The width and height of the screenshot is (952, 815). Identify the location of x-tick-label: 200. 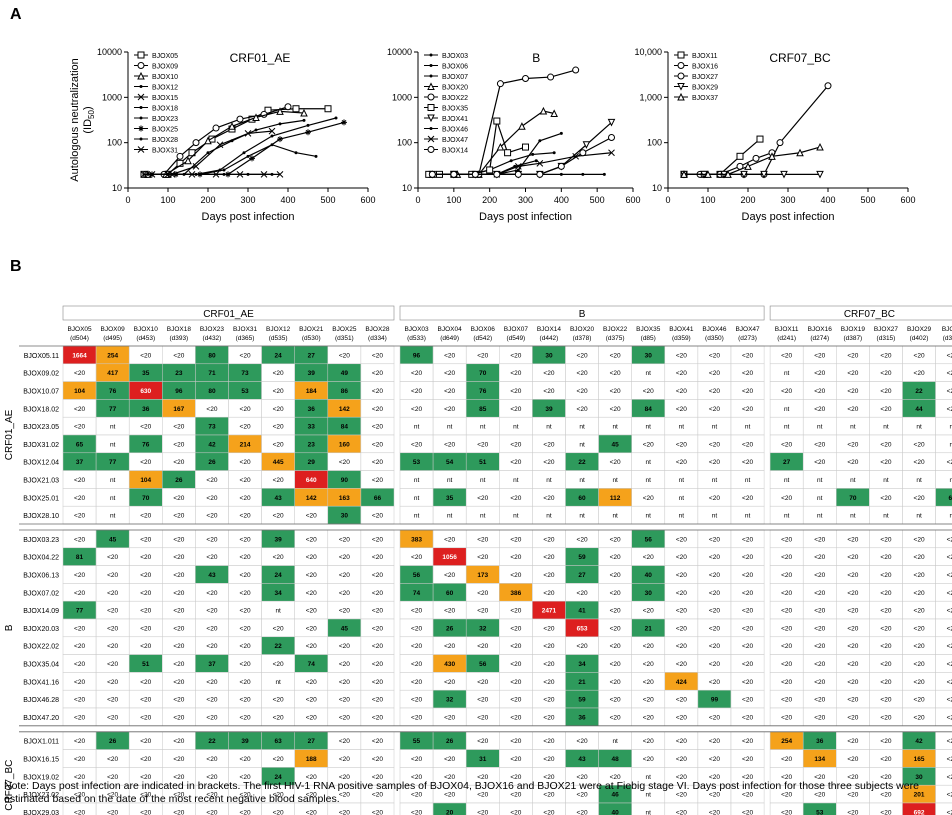
(489, 200).